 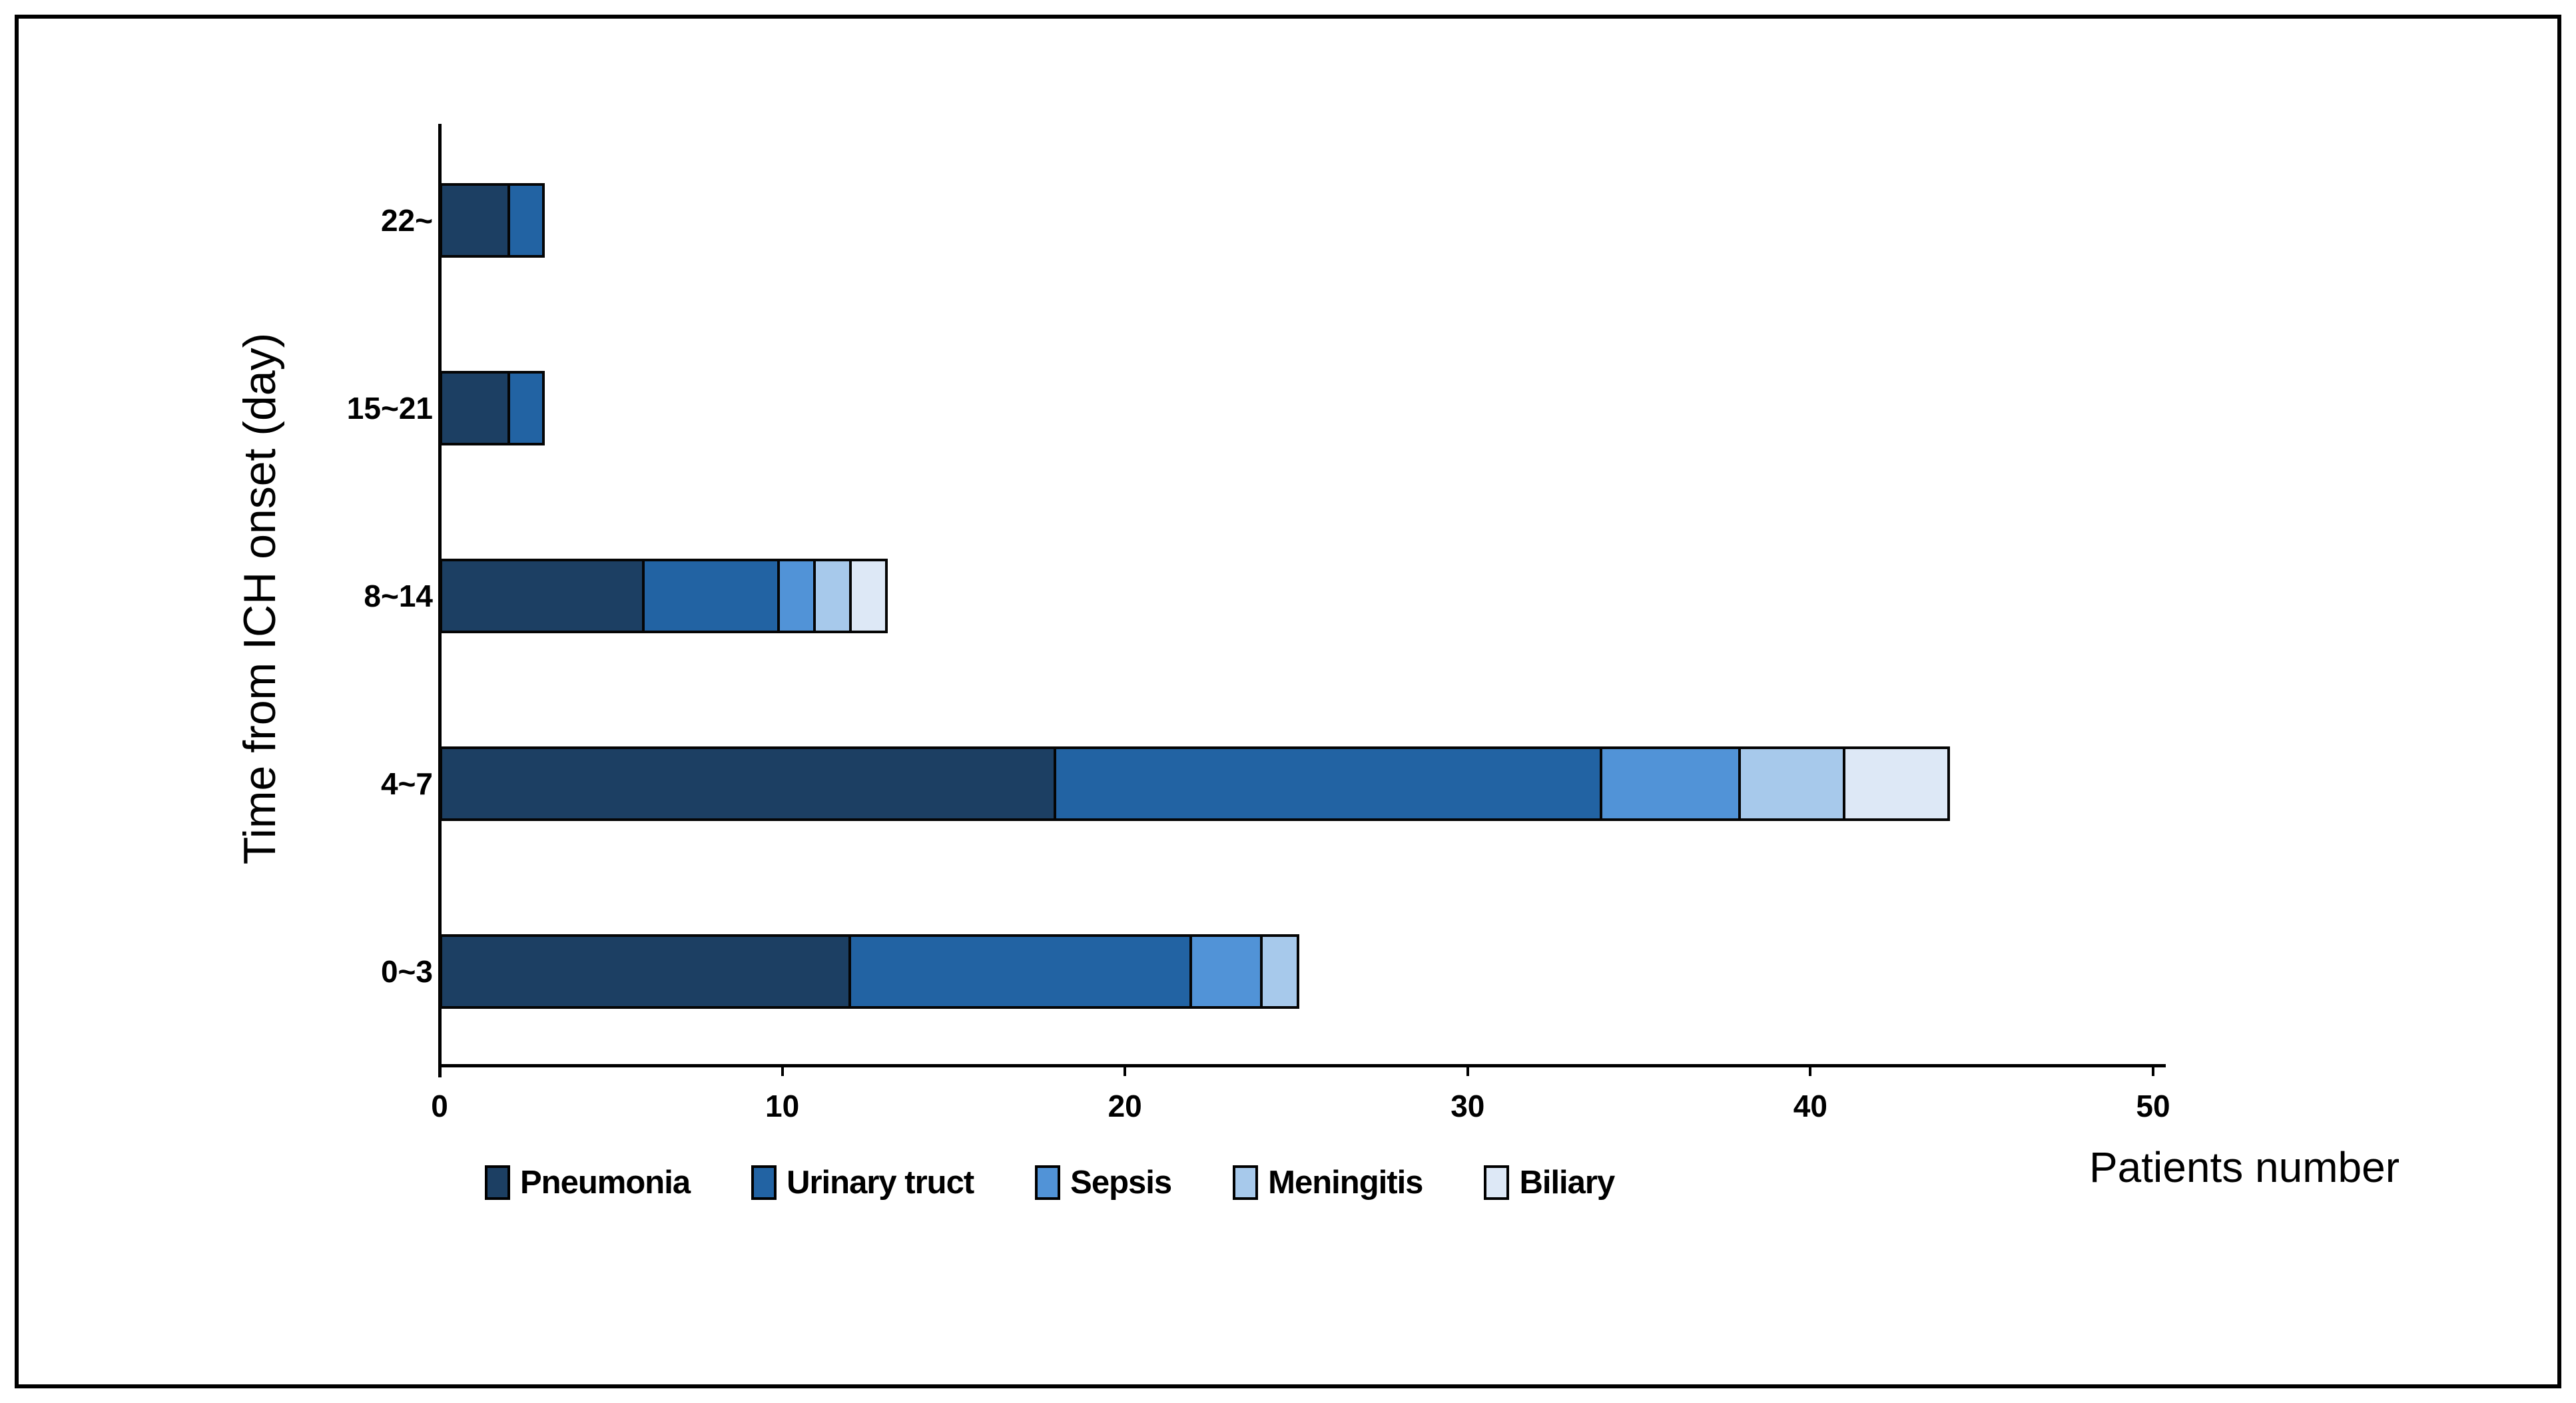 What do you see at coordinates (2153, 1106) in the screenshot?
I see `x-tick-label-50: 50` at bounding box center [2153, 1106].